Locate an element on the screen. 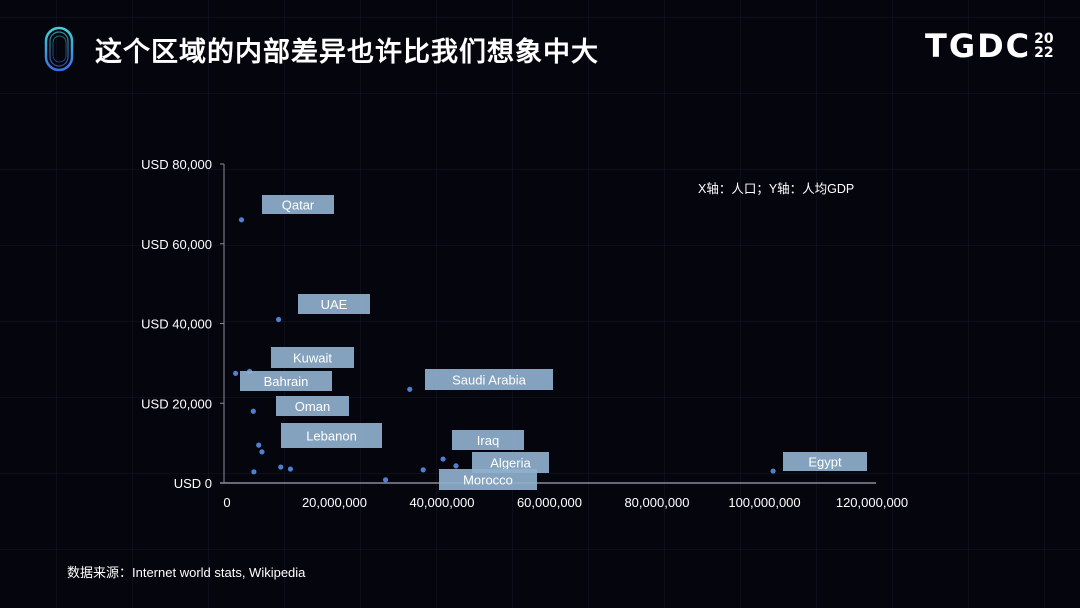  y-tick-label: USD 0 is located at coordinates (193, 483).